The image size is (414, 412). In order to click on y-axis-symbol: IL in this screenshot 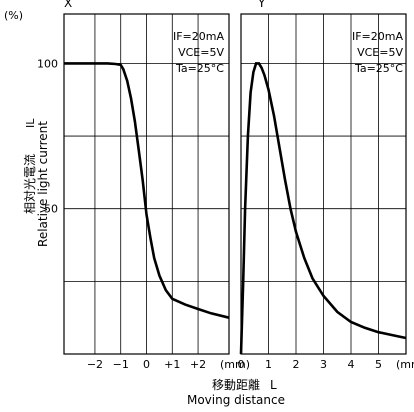, I will do `click(30, 123)`.